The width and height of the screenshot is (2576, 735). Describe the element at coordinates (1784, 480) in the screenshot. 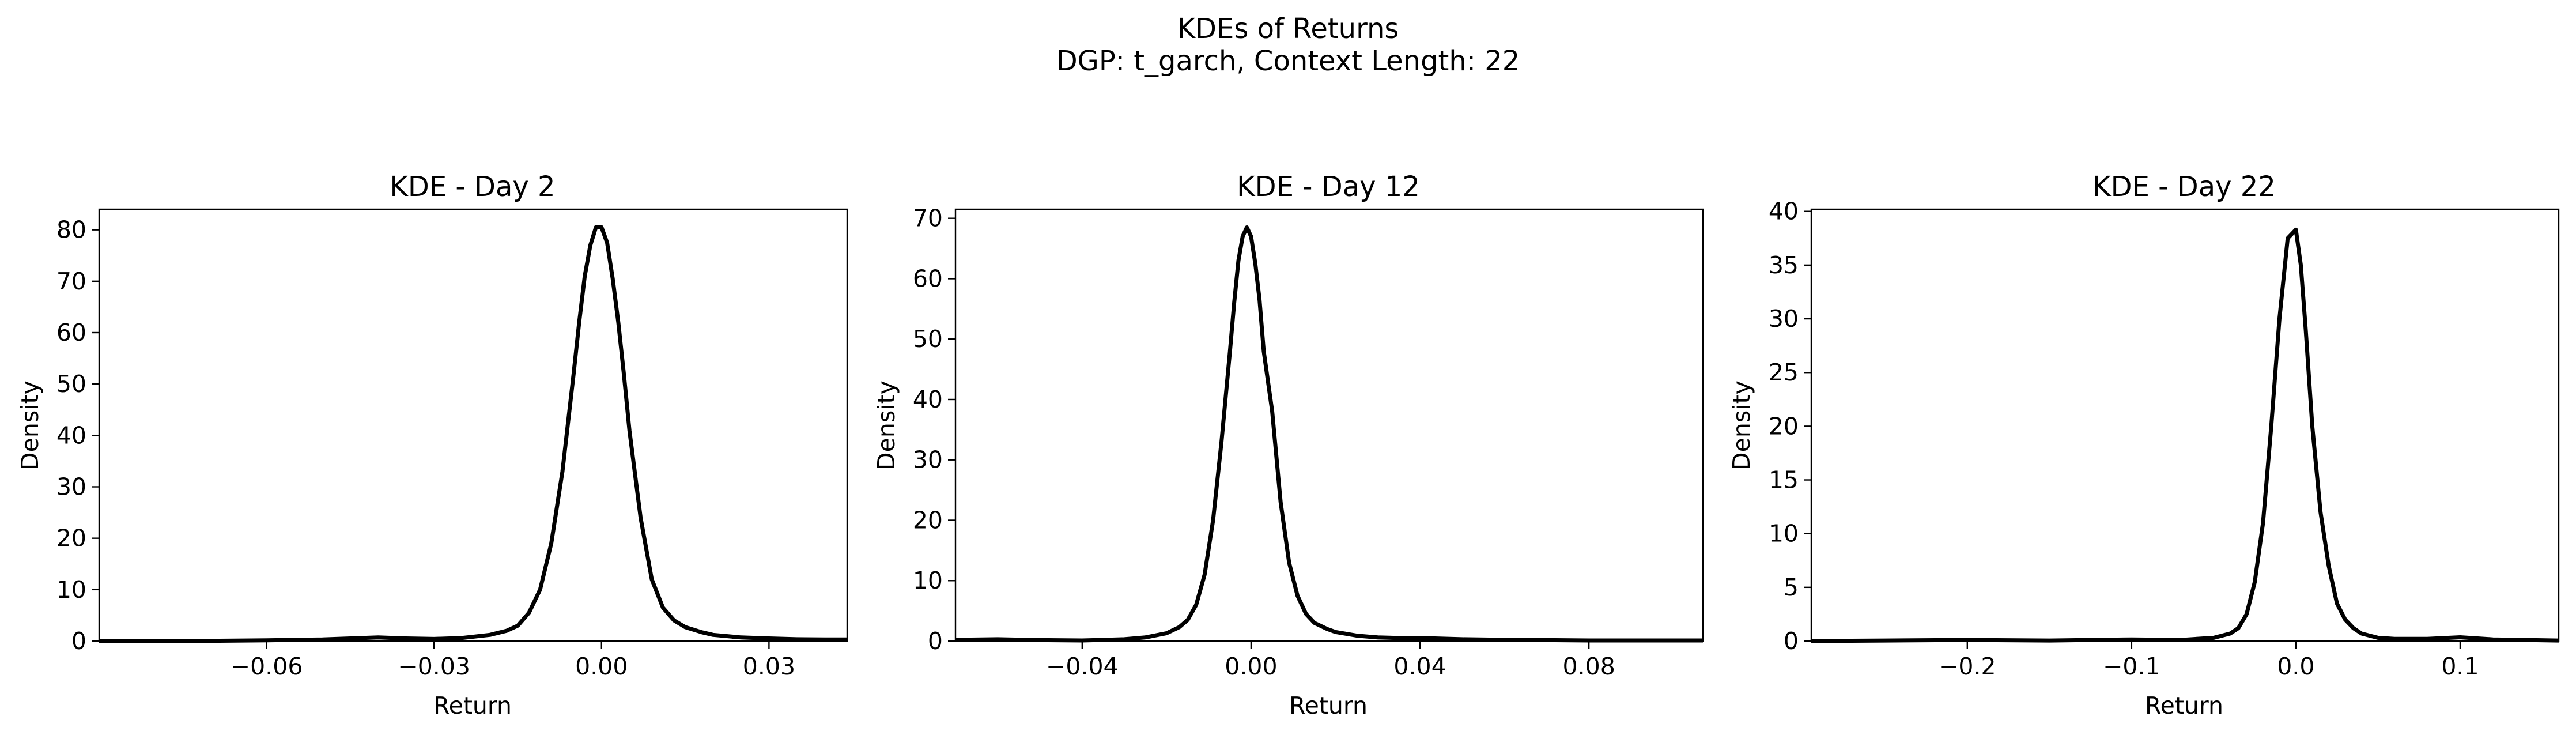

I see `y-tick-label: 15` at that location.